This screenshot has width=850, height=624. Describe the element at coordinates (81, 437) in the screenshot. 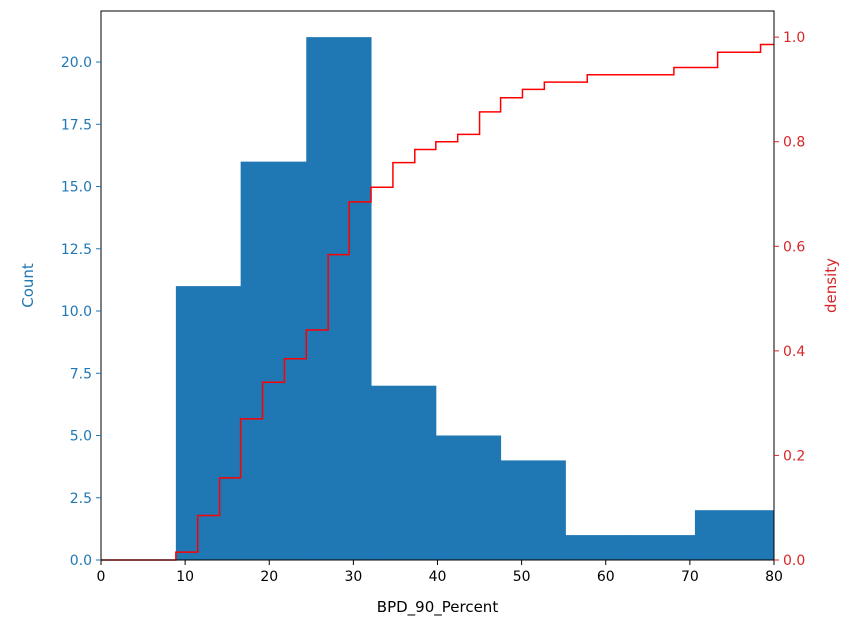

I see `left-tick-label: 5.0` at that location.